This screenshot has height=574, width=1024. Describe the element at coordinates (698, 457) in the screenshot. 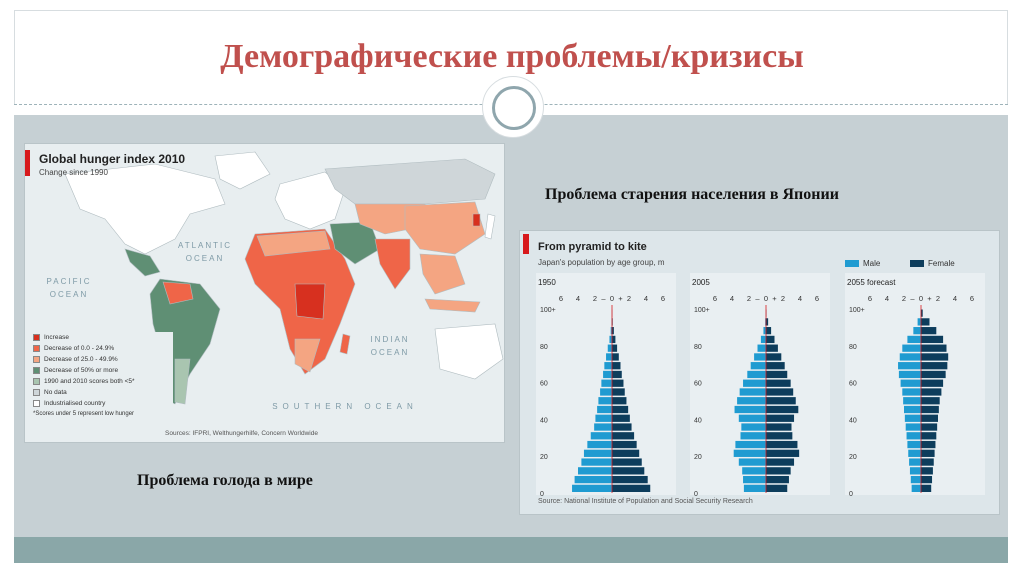

I see `age-label: 20` at that location.